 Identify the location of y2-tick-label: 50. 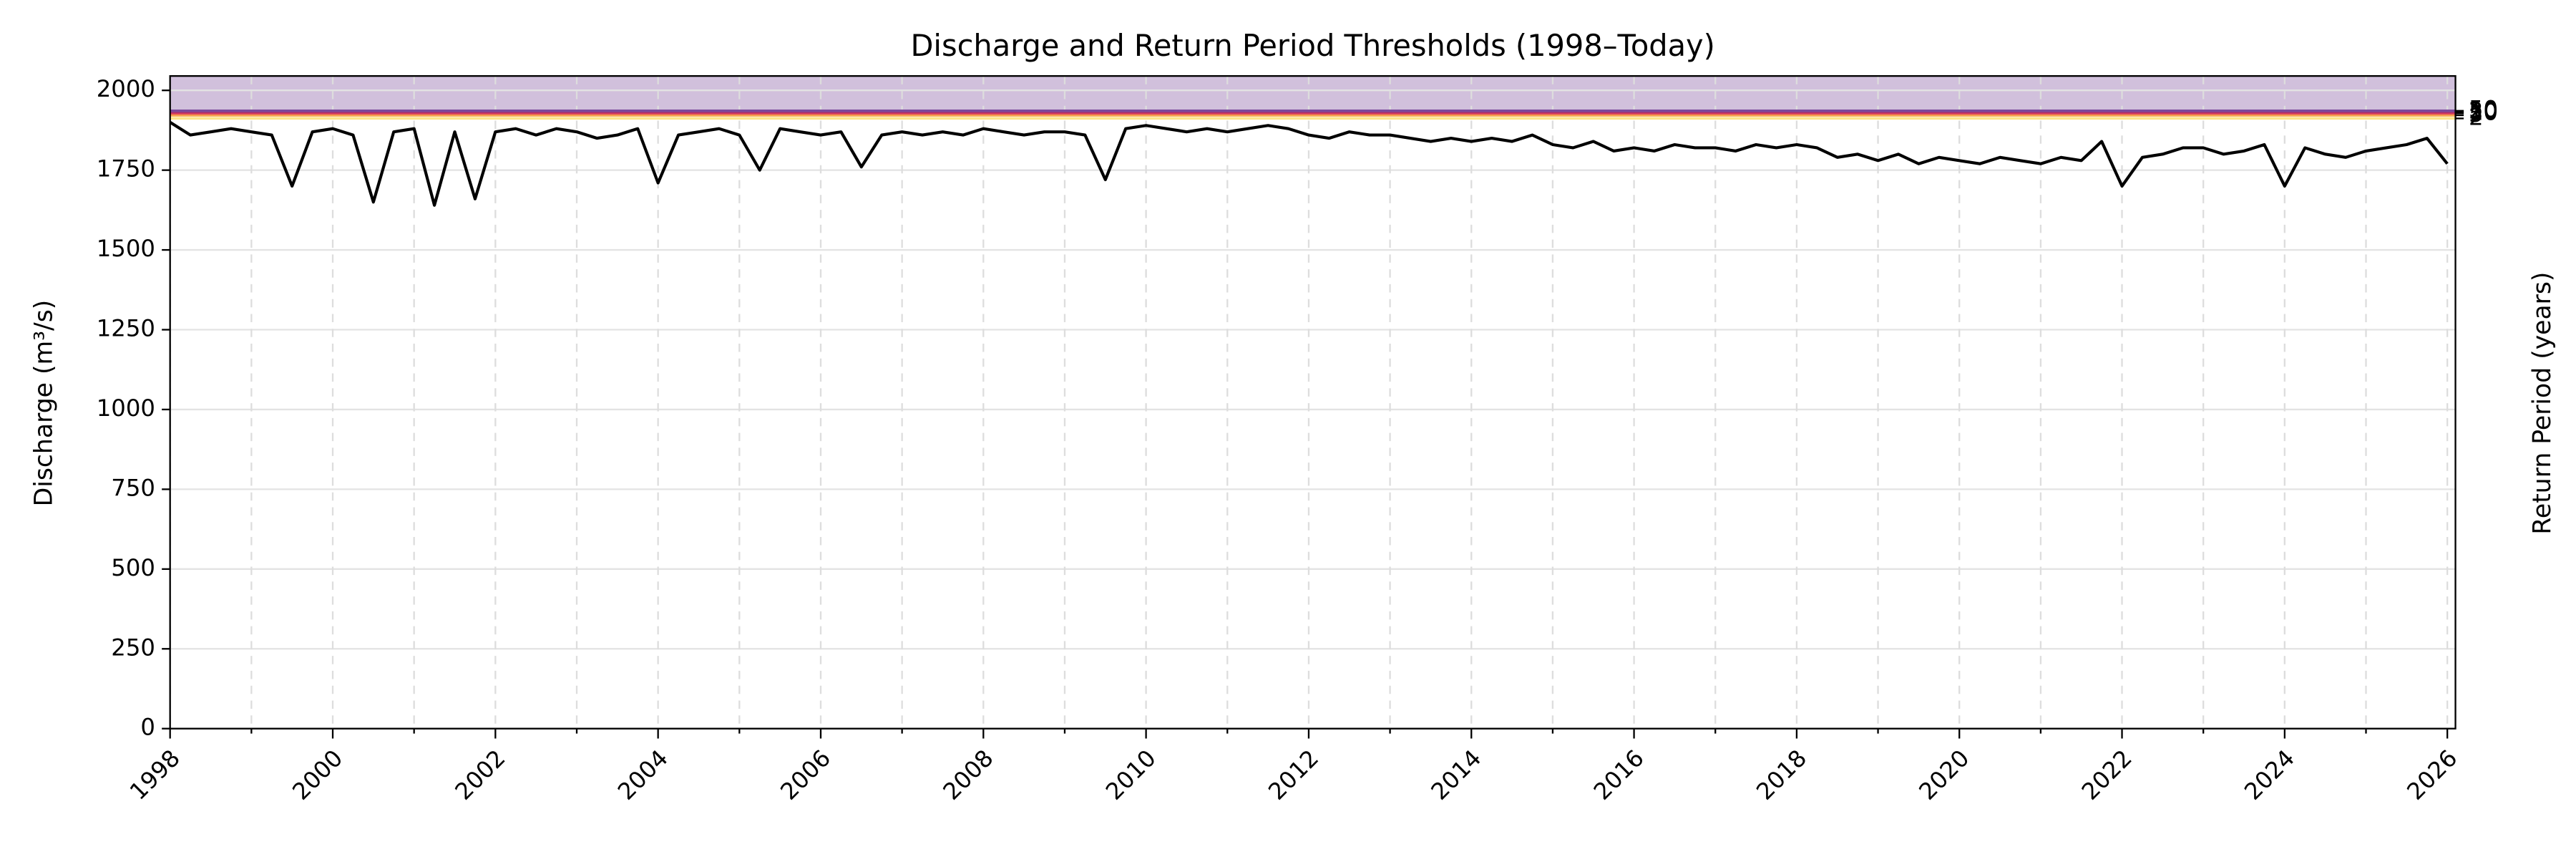
(2483, 109).